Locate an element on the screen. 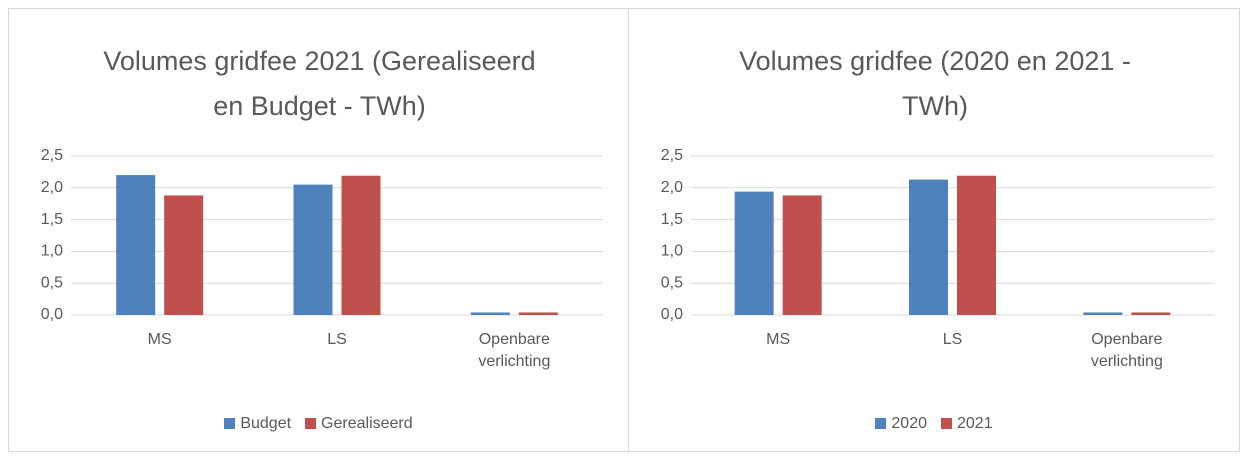 This screenshot has height=458, width=1246. chart-title: Volumes gridfee (2020 en 2021 - TWh) is located at coordinates (935, 83).